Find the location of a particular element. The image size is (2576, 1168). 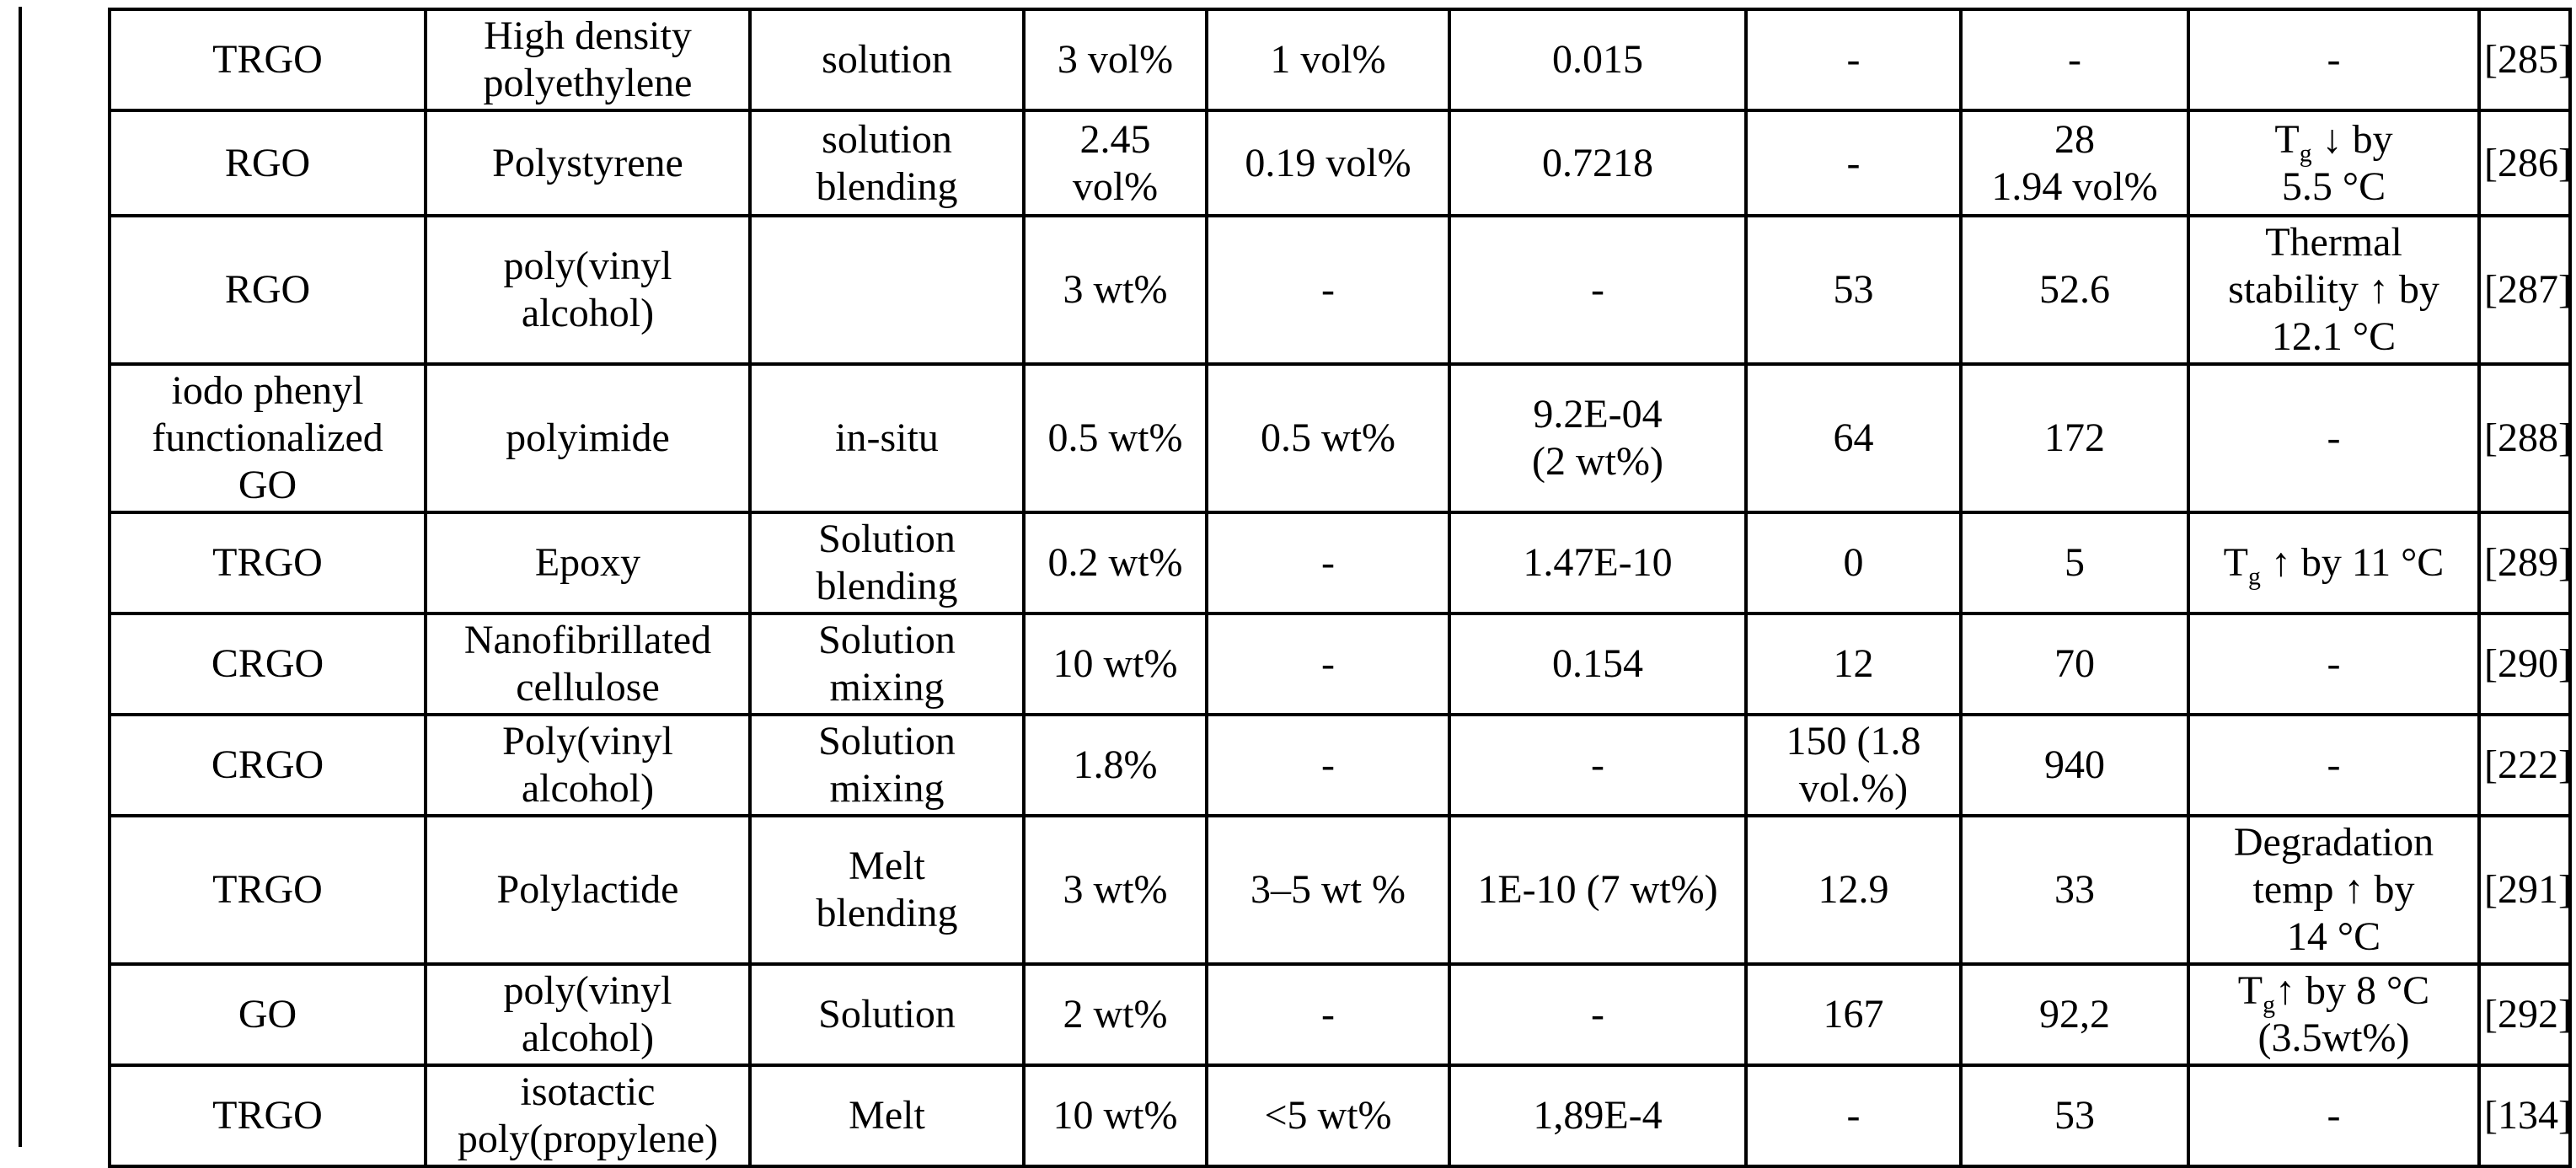

table-cell: solution is located at coordinates (887, 60).